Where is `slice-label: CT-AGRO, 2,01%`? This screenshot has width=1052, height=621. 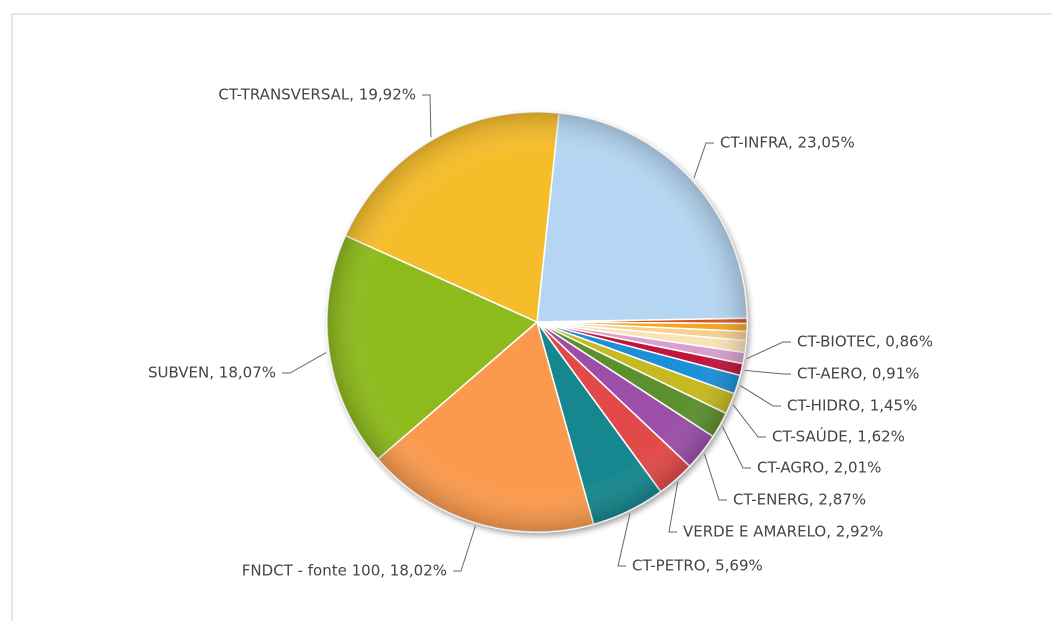
slice-label: CT-AGRO, 2,01% is located at coordinates (819, 468).